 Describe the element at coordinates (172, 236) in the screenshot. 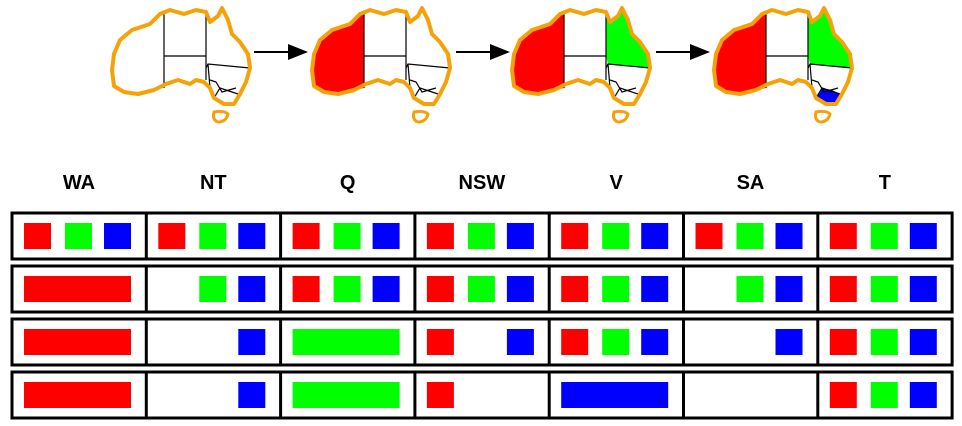

I see `value-nt-red` at that location.